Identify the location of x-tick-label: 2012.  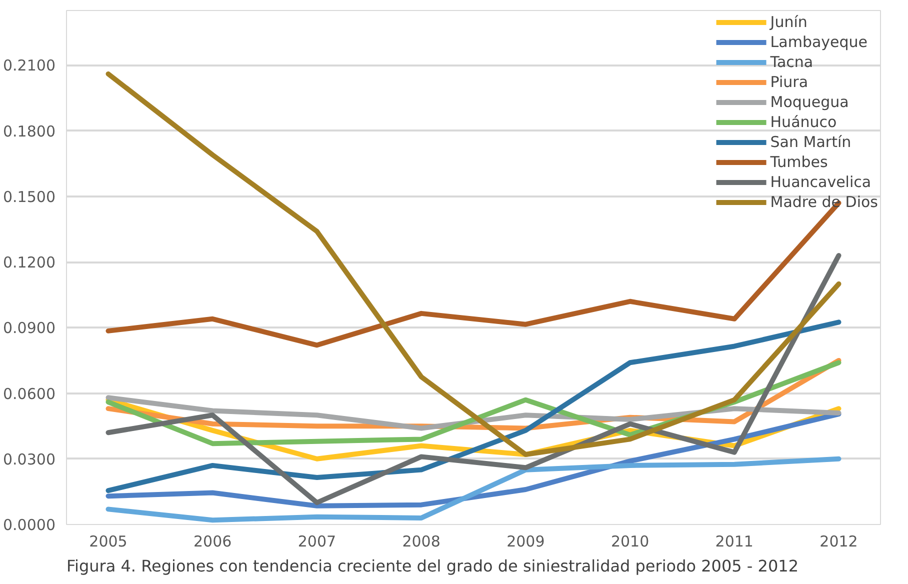
(839, 541).